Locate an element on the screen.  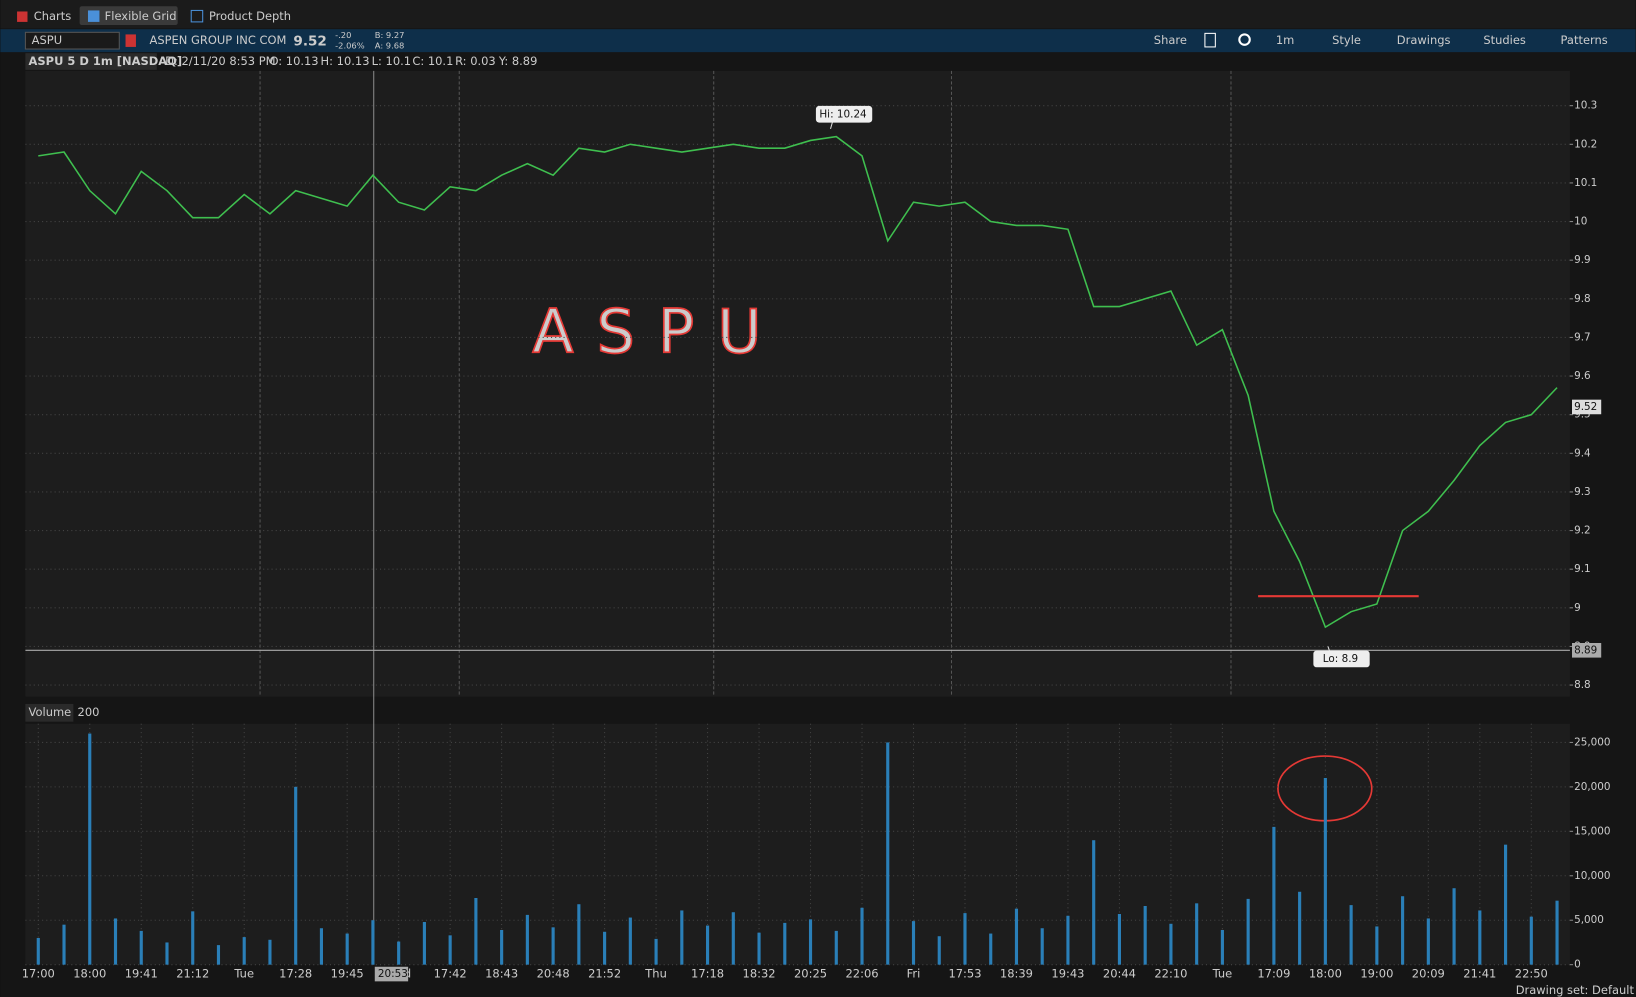
x-tick-label: 19:41 is located at coordinates (141, 974).